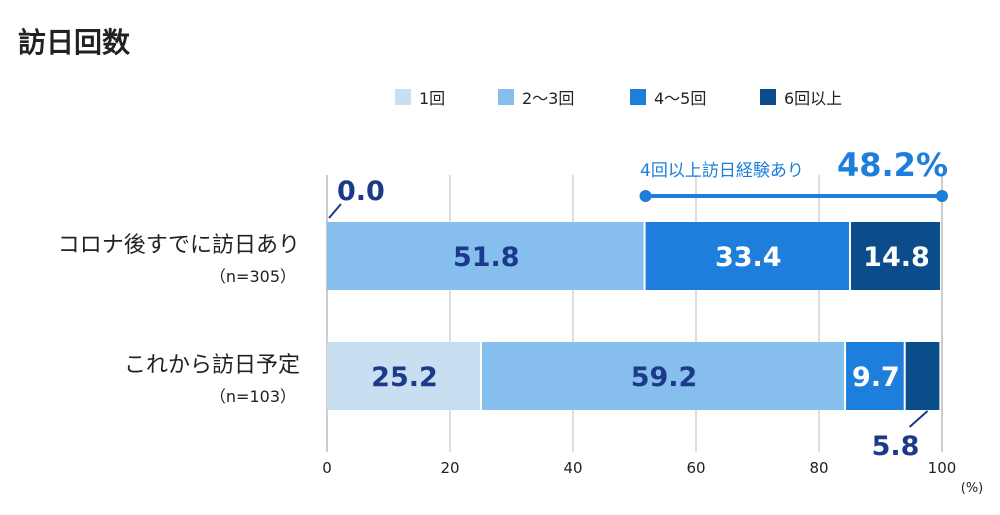 The image size is (1000, 515). What do you see at coordinates (432, 98) in the screenshot?
I see `legend-label: 1回` at bounding box center [432, 98].